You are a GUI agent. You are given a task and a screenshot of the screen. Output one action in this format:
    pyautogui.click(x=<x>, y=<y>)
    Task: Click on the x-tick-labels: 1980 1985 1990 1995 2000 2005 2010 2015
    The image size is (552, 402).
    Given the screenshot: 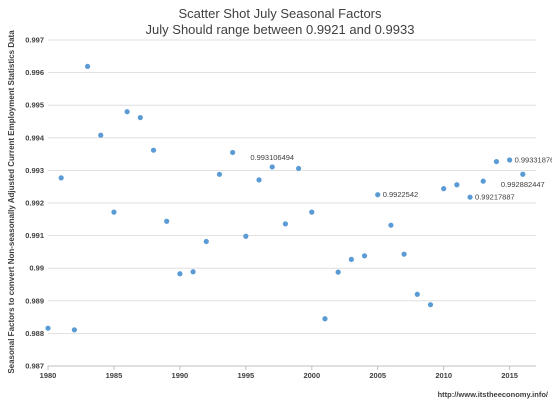 What is the action you would take?
    pyautogui.click(x=279, y=375)
    